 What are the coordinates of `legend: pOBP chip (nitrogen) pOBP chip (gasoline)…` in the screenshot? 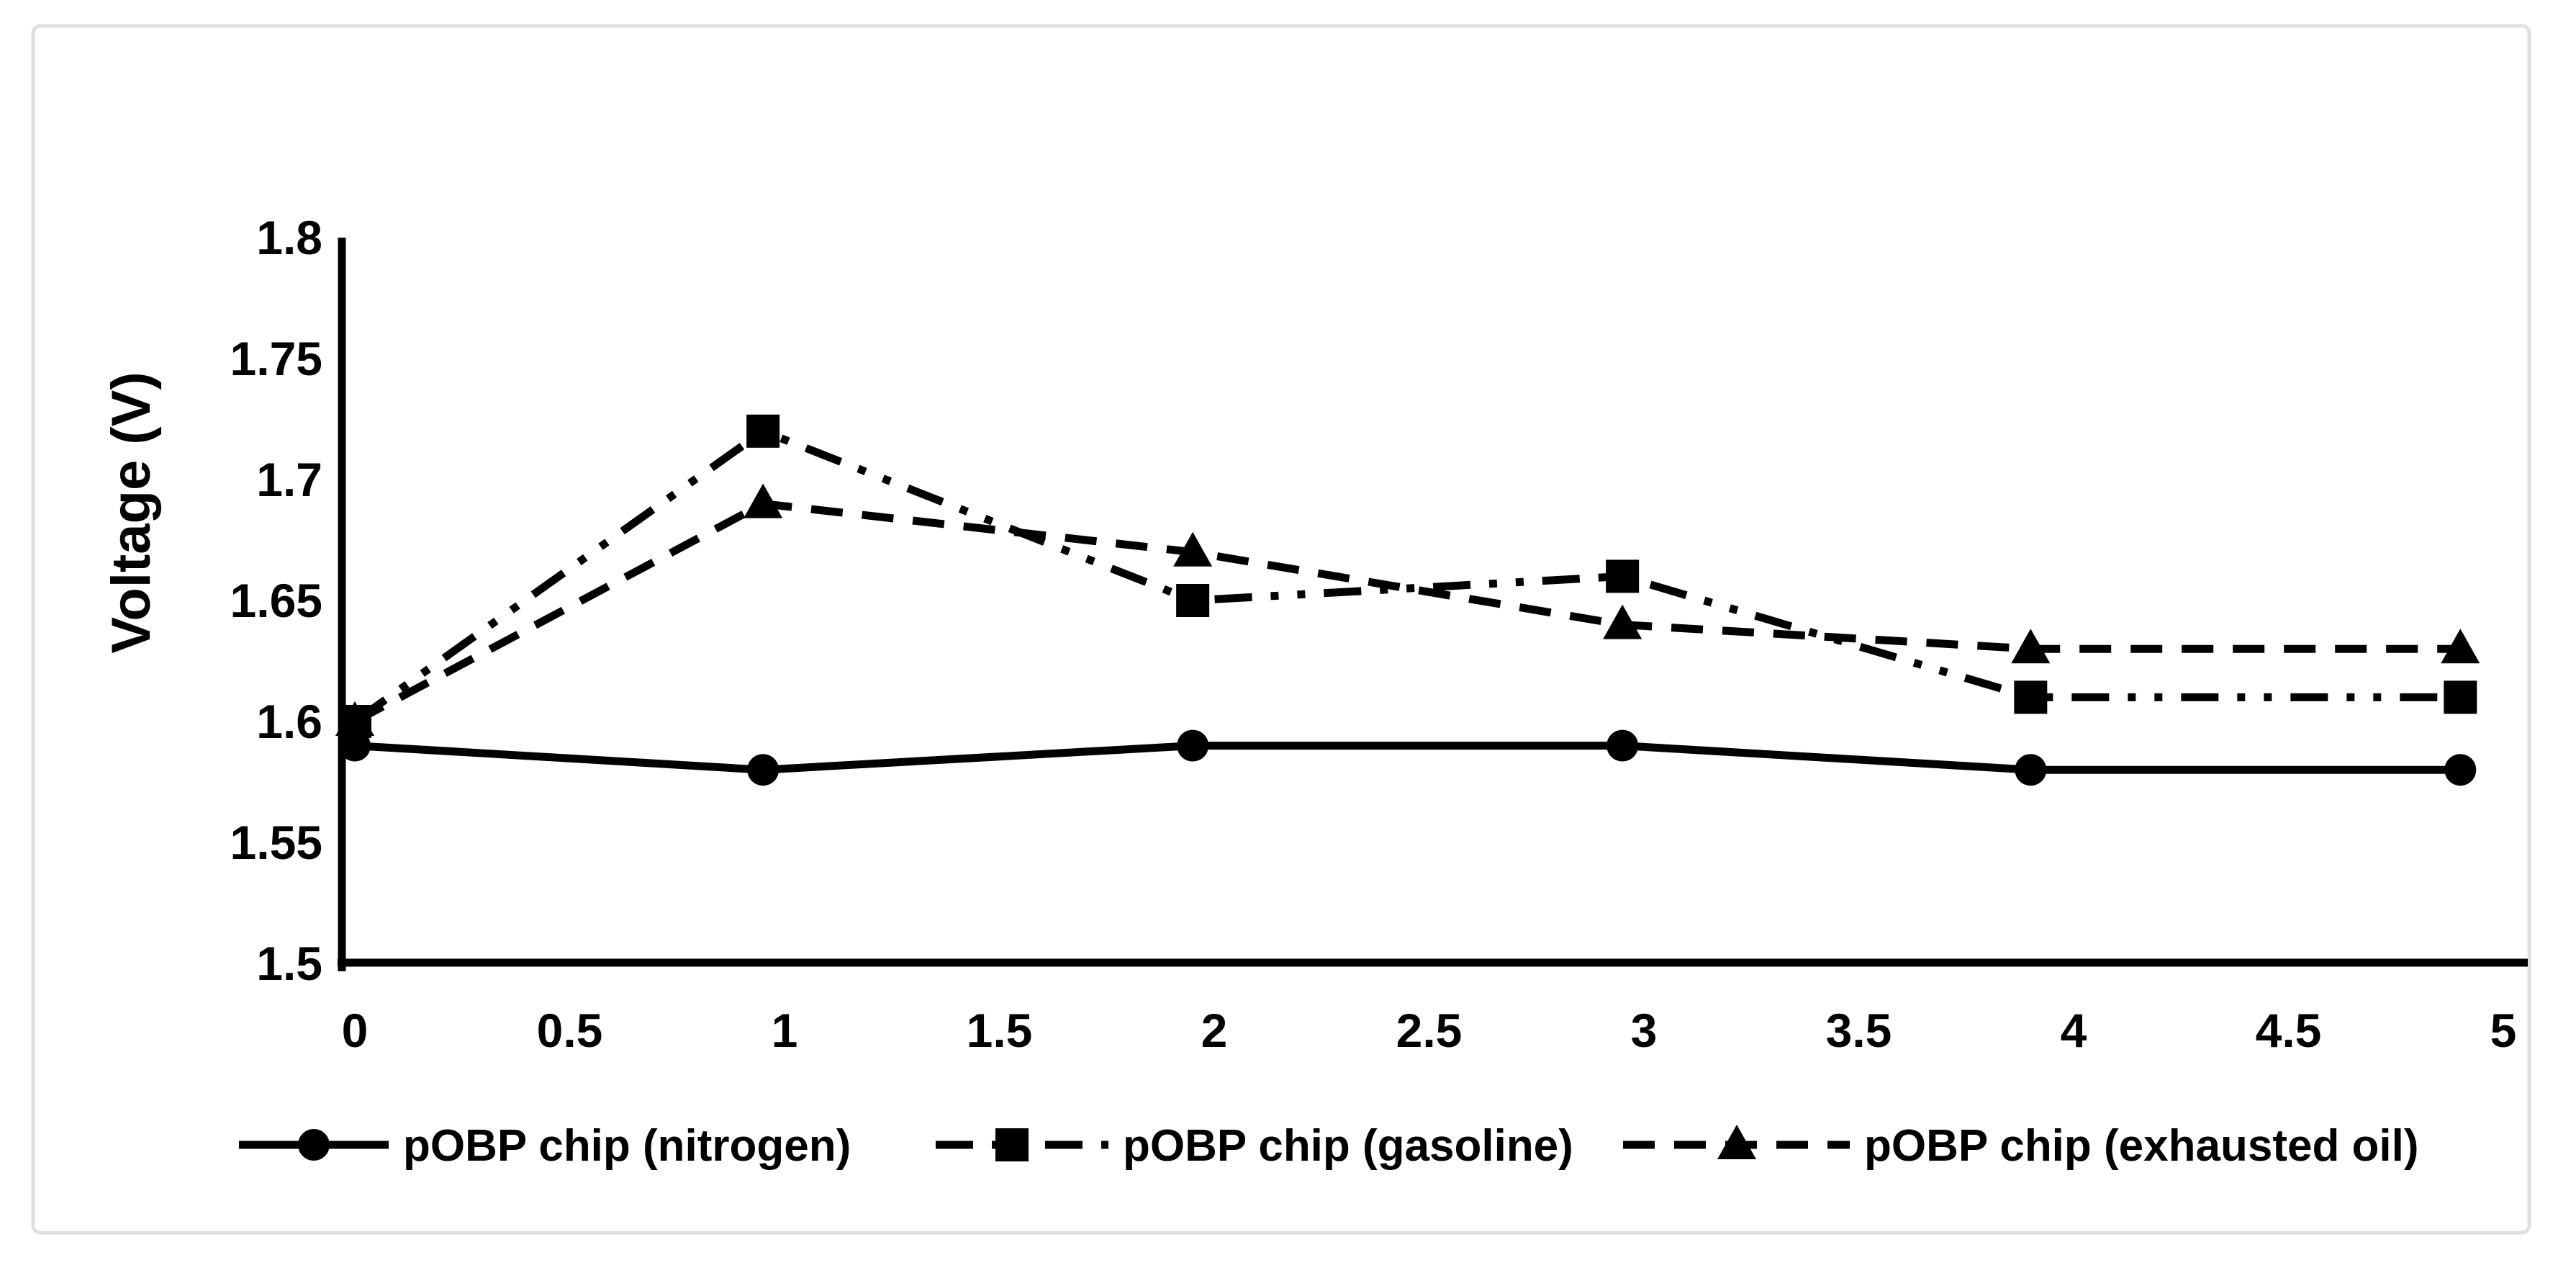 It's located at (1329, 1146).